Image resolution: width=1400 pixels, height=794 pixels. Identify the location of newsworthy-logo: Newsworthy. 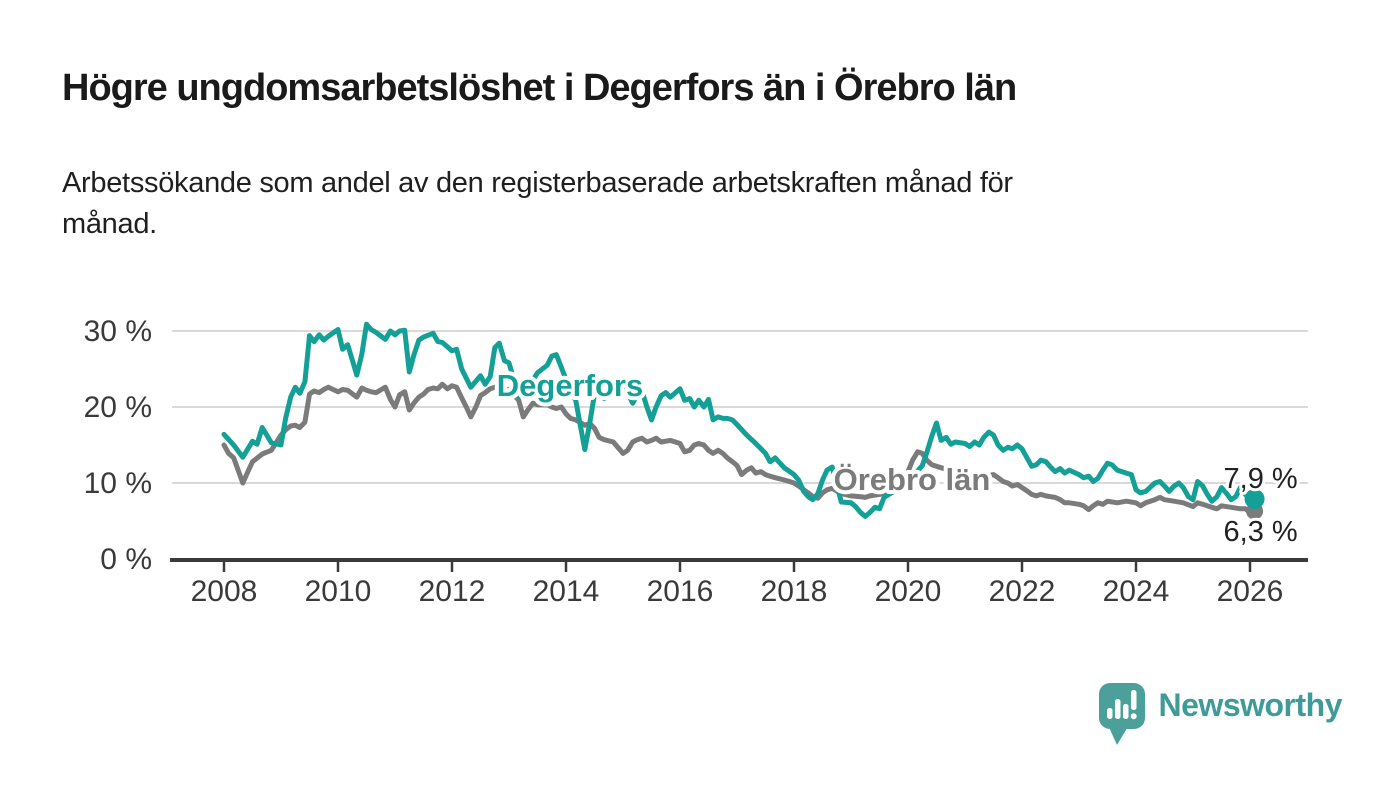
(1220, 715).